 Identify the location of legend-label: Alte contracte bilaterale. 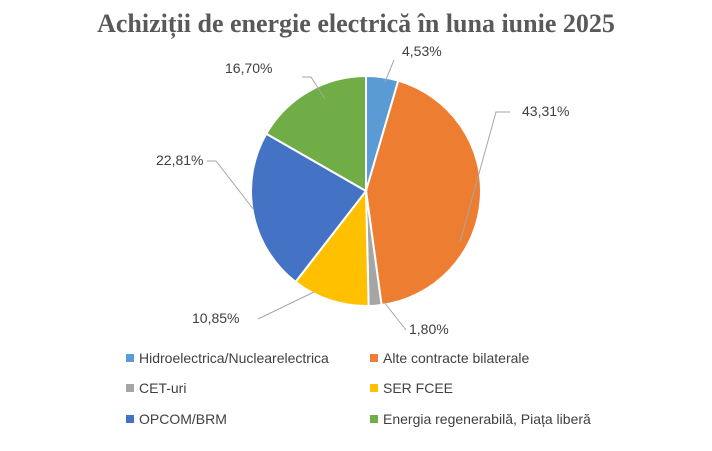
(456, 358).